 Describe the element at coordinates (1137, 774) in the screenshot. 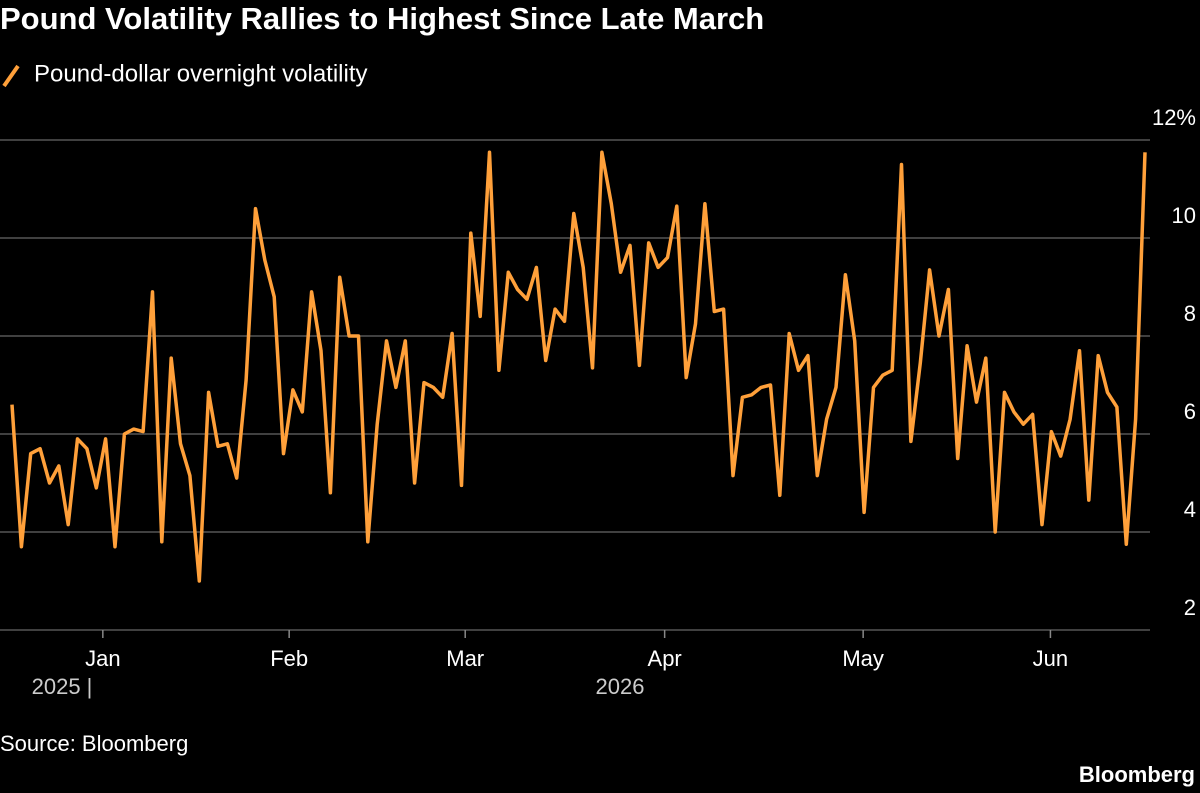

I see `brand: Bloomberg` at that location.